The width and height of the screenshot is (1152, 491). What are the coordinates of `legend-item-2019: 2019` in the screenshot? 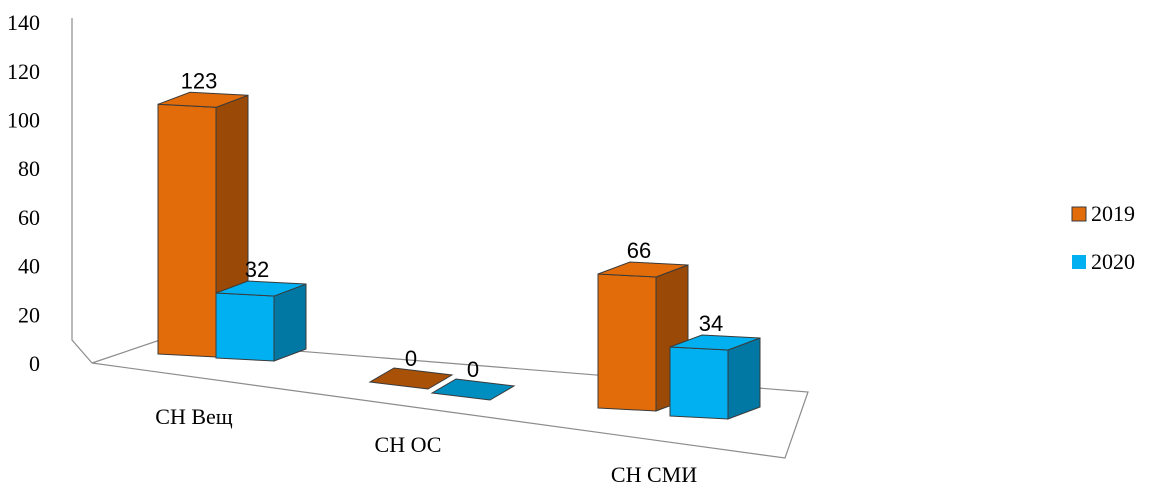 It's located at (1103, 213).